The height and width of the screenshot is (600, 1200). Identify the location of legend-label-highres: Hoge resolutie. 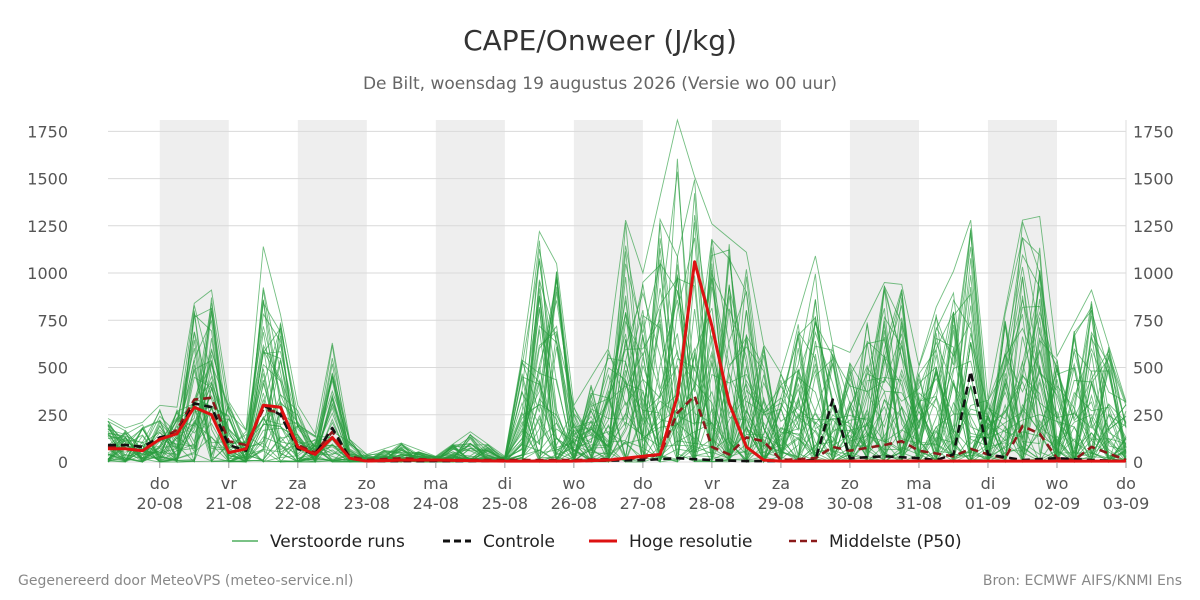
(691, 542).